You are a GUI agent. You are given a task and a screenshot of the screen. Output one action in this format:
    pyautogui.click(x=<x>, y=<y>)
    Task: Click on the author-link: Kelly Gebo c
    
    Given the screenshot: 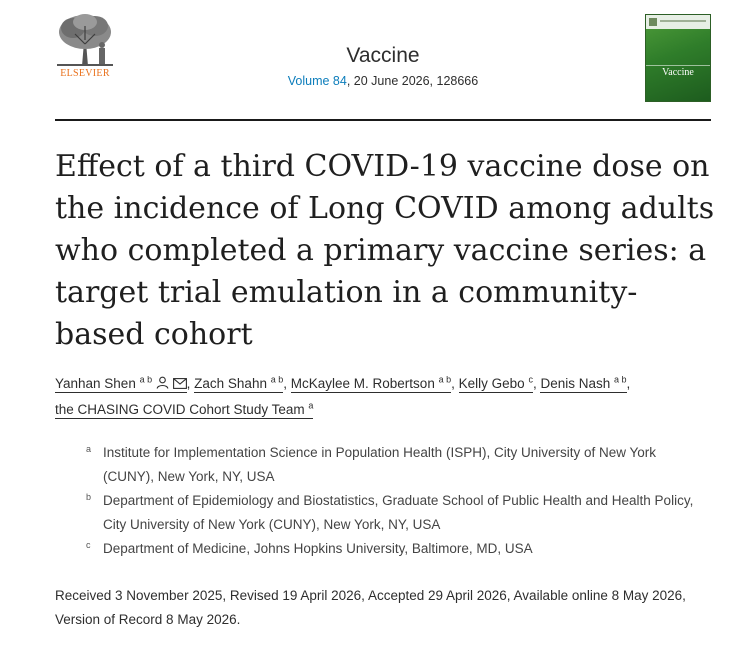 What is the action you would take?
    pyautogui.click(x=495, y=383)
    